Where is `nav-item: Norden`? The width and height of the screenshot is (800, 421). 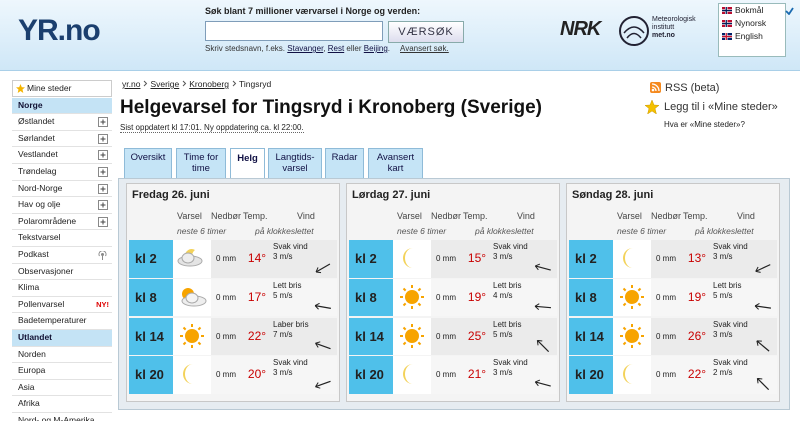 nav-item: Norden is located at coordinates (62, 355).